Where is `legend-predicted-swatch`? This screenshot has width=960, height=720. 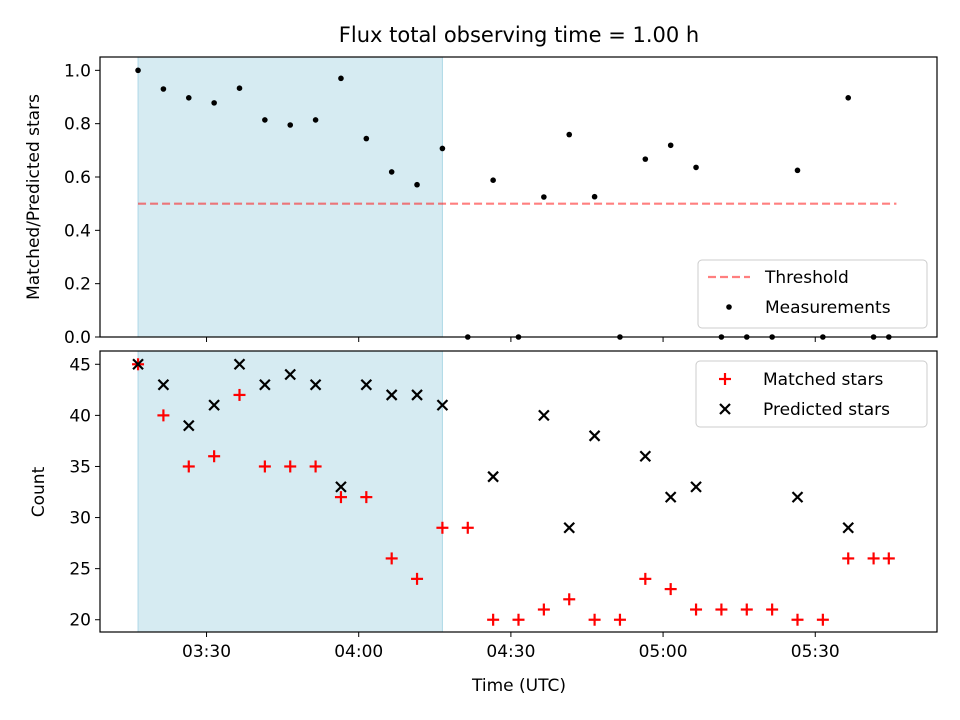
legend-predicted-swatch is located at coordinates (725, 409).